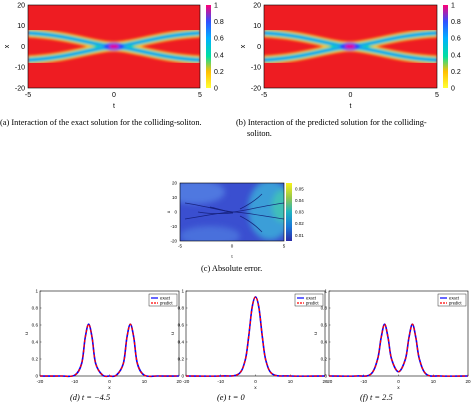 The image size is (474, 406). Describe the element at coordinates (437, 95) in the screenshot. I see `panel_b-xtick: 5` at that location.